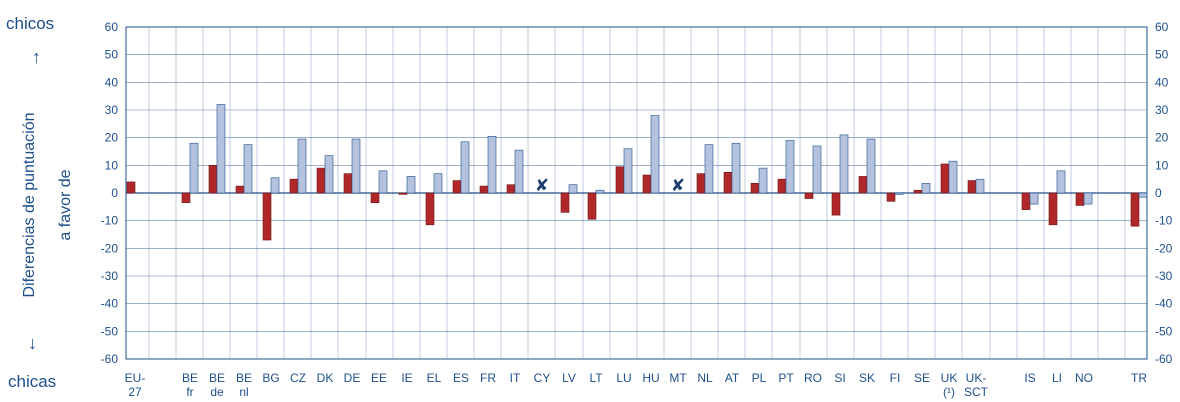 The width and height of the screenshot is (1180, 402). I want to click on x-tick-label: SK, so click(867, 378).